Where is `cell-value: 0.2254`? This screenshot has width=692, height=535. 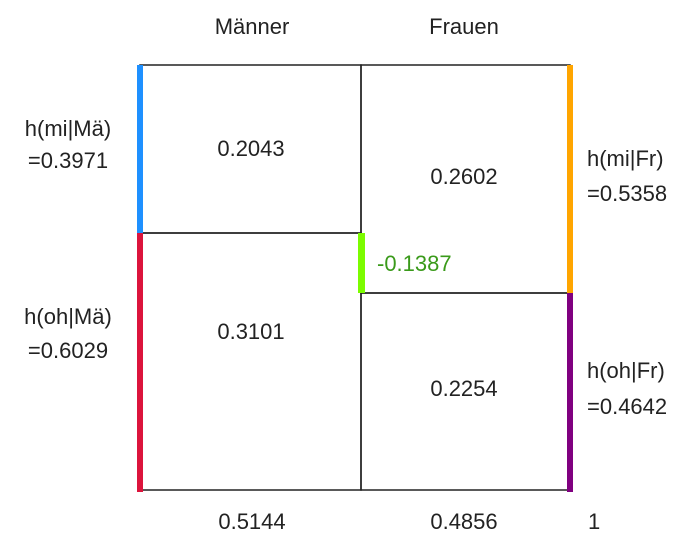
cell-value: 0.2254 is located at coordinates (463, 388).